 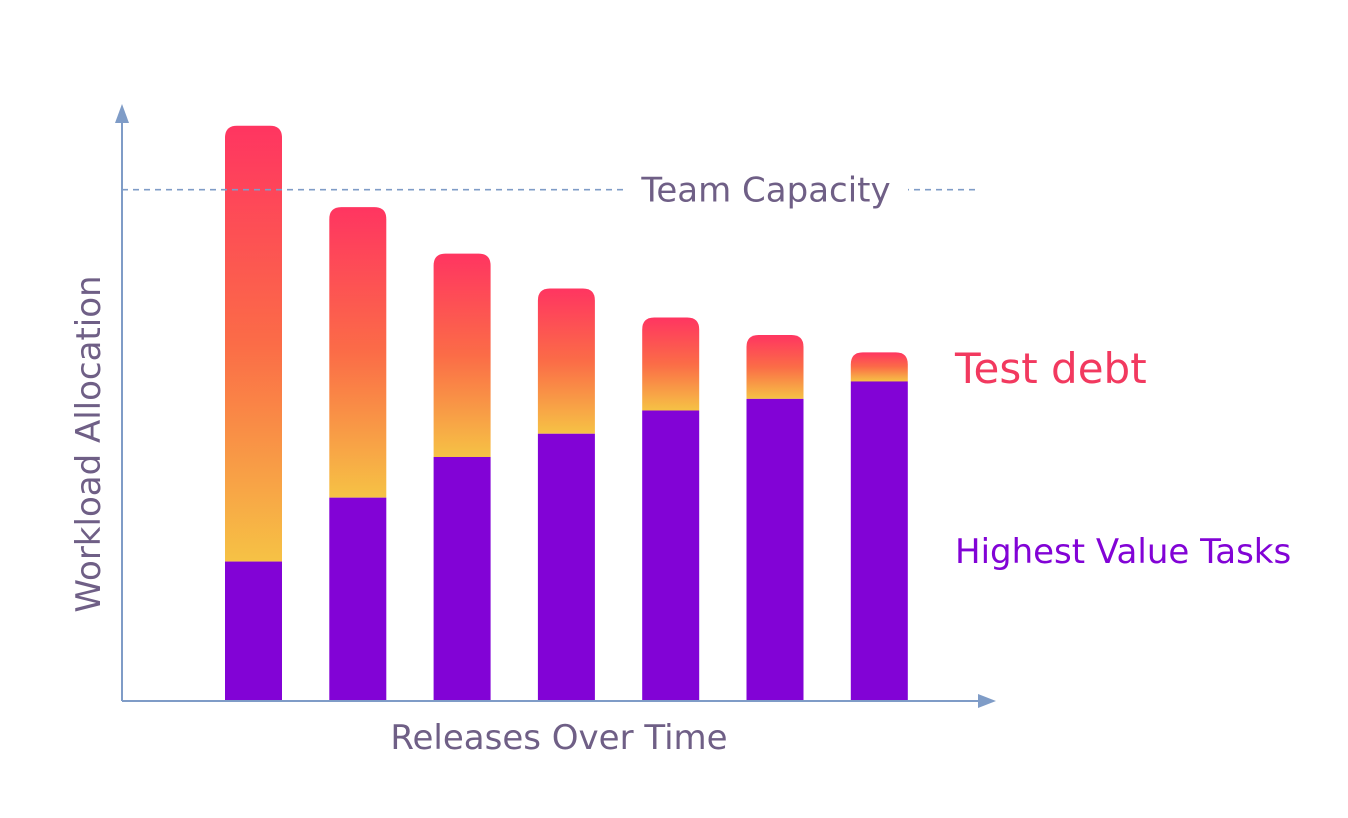 I want to click on team-capacity-label: Team Capacity, so click(x=765, y=191).